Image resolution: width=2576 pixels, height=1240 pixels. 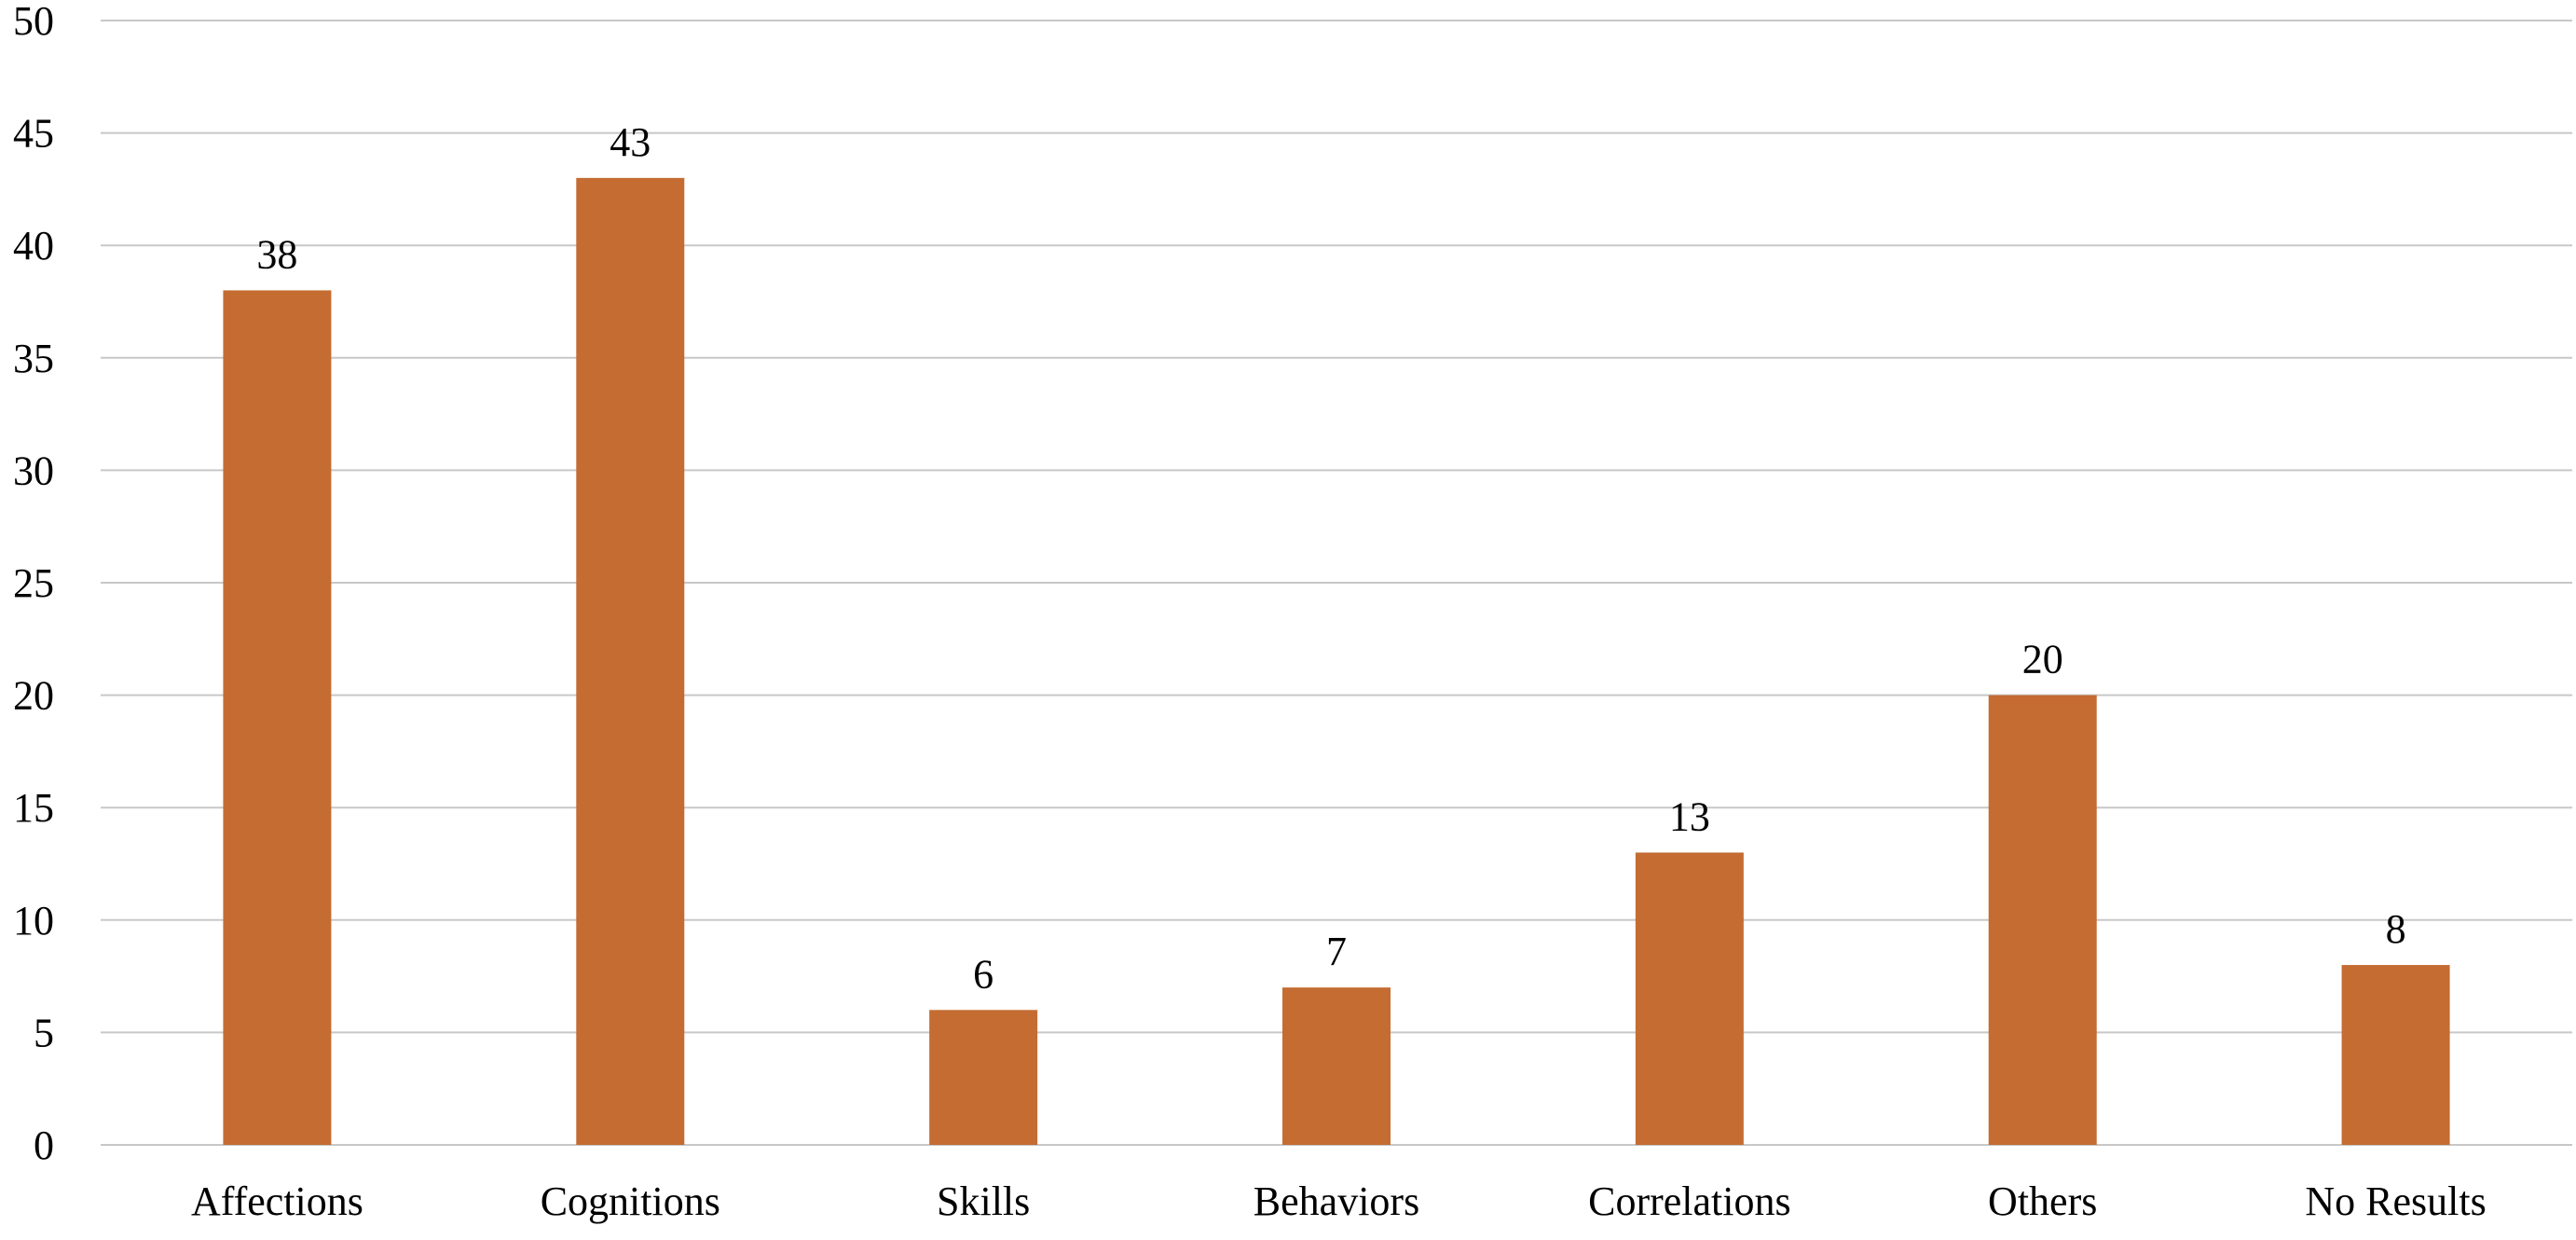 I want to click on data-label: 8, so click(x=2396, y=929).